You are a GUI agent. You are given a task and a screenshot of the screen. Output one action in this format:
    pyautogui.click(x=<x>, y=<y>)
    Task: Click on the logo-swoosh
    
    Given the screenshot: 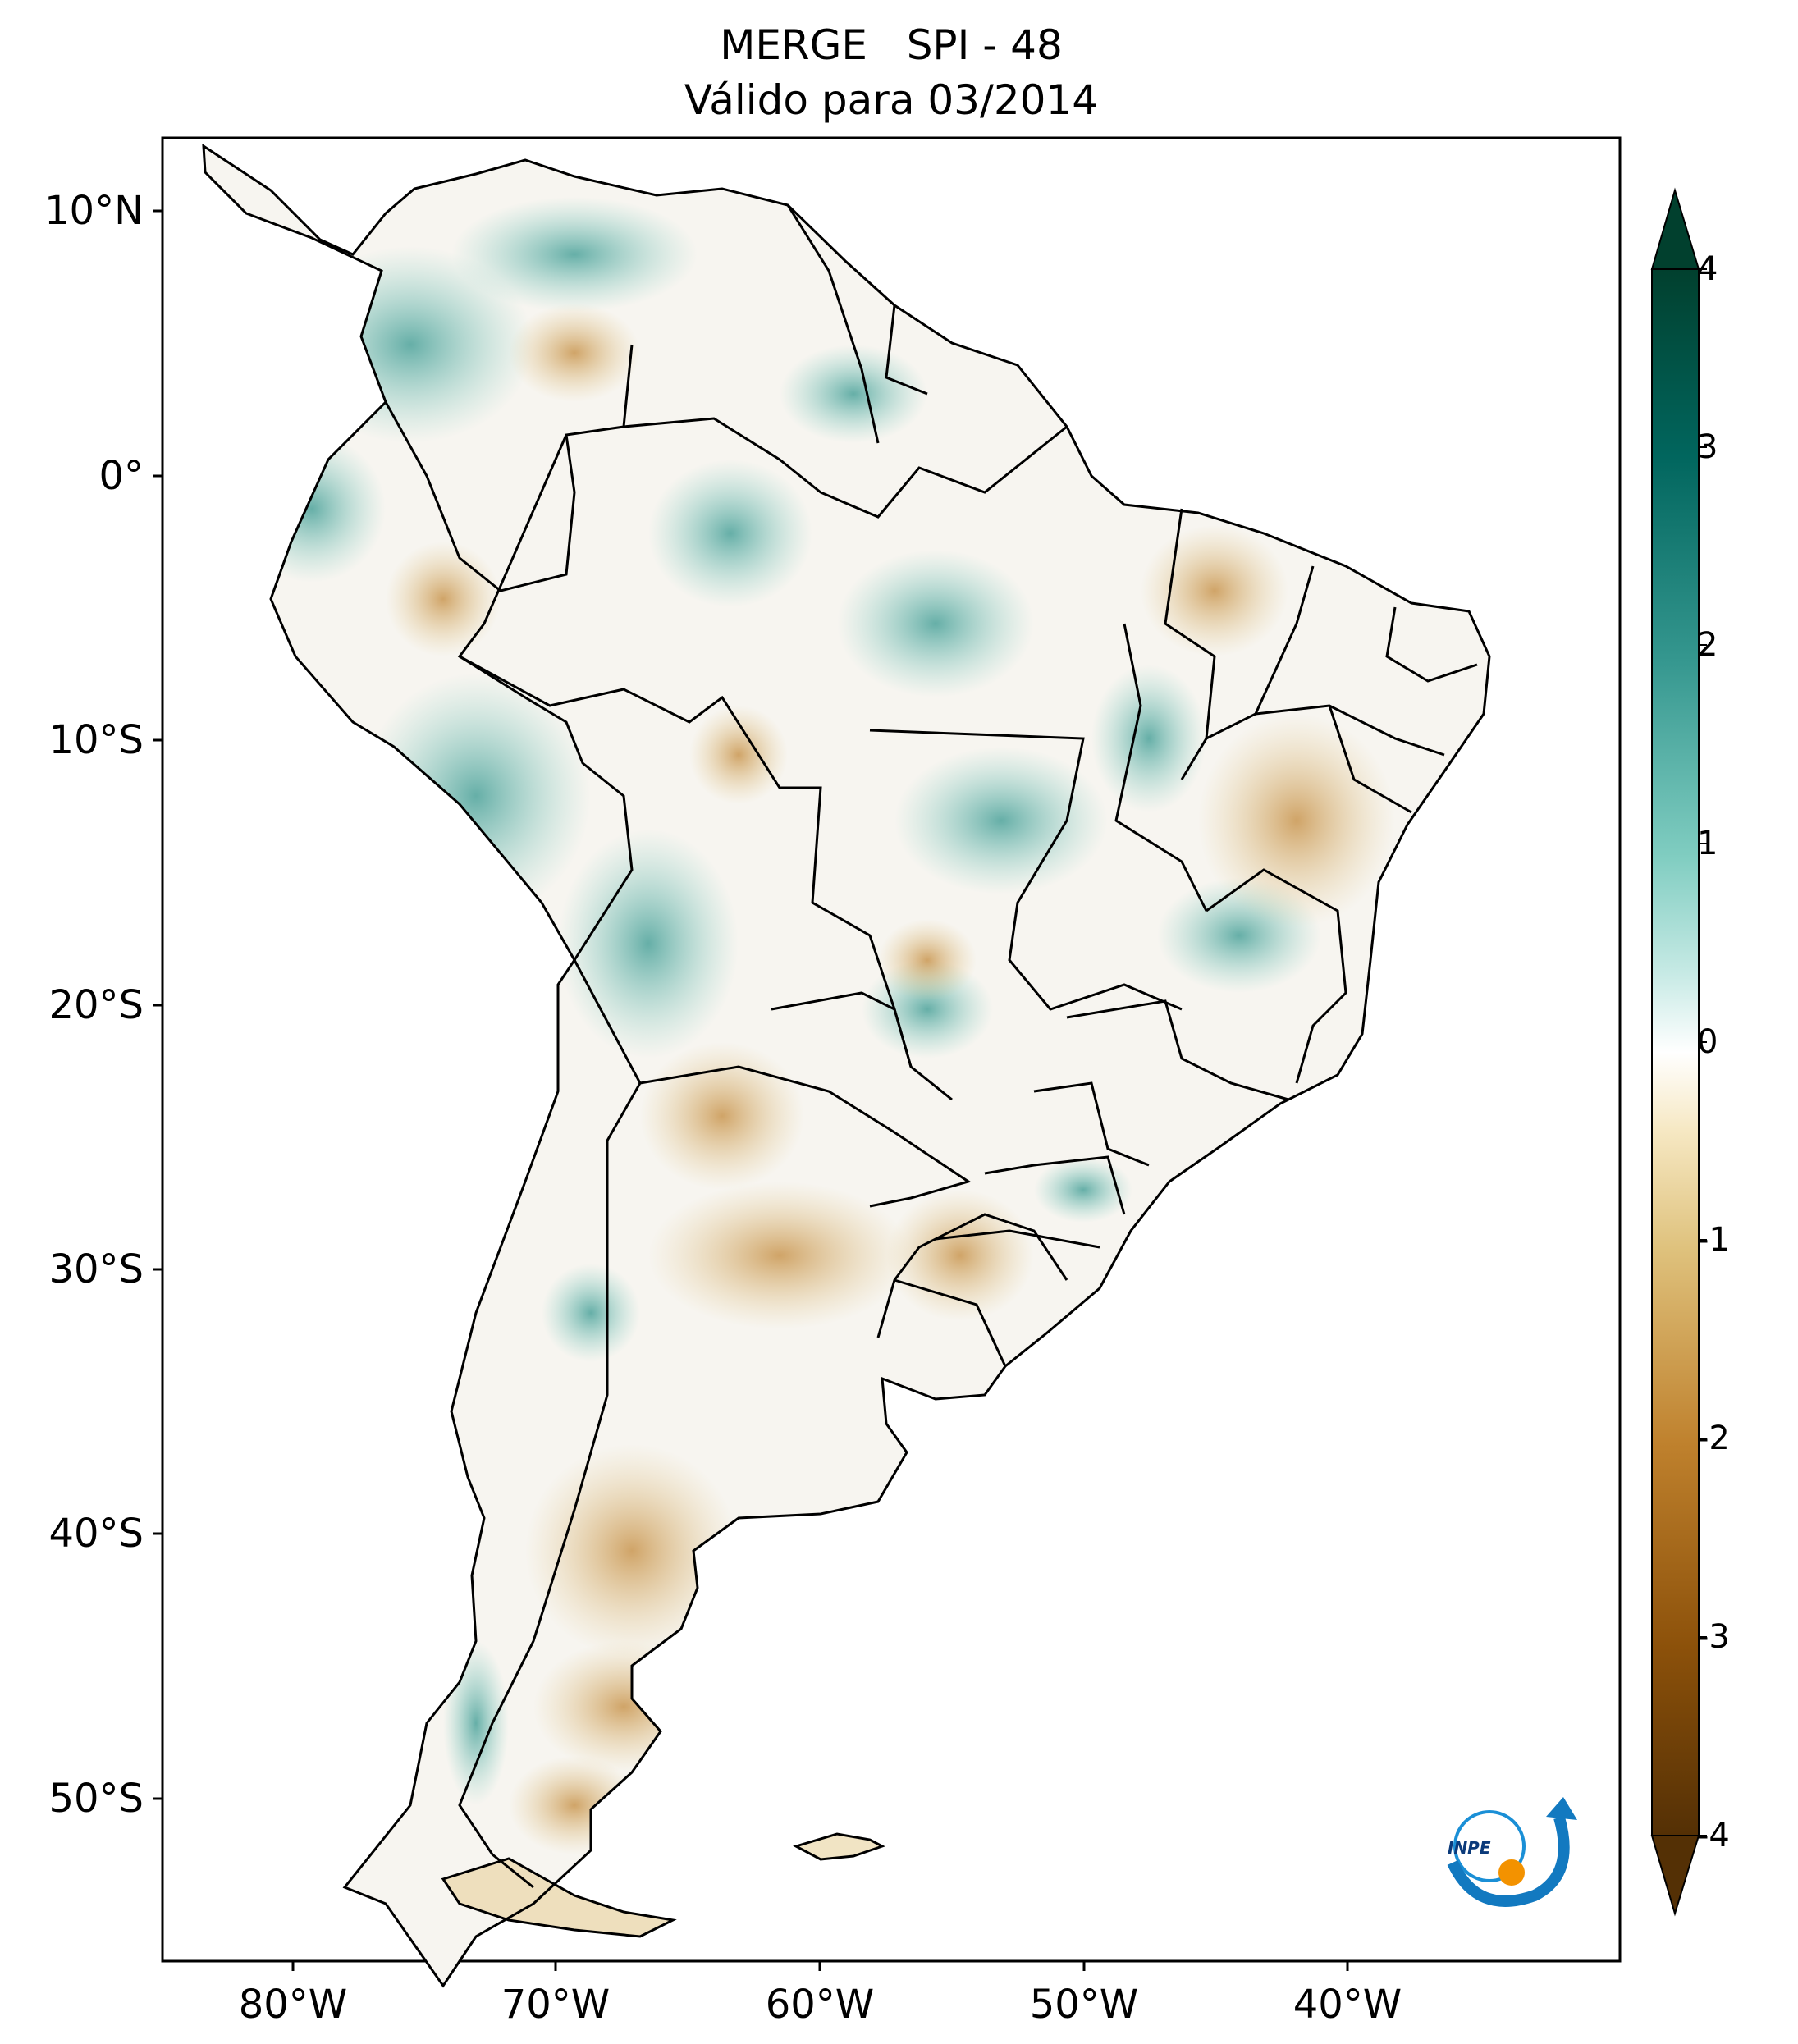 What is the action you would take?
    pyautogui.click(x=1508, y=1861)
    